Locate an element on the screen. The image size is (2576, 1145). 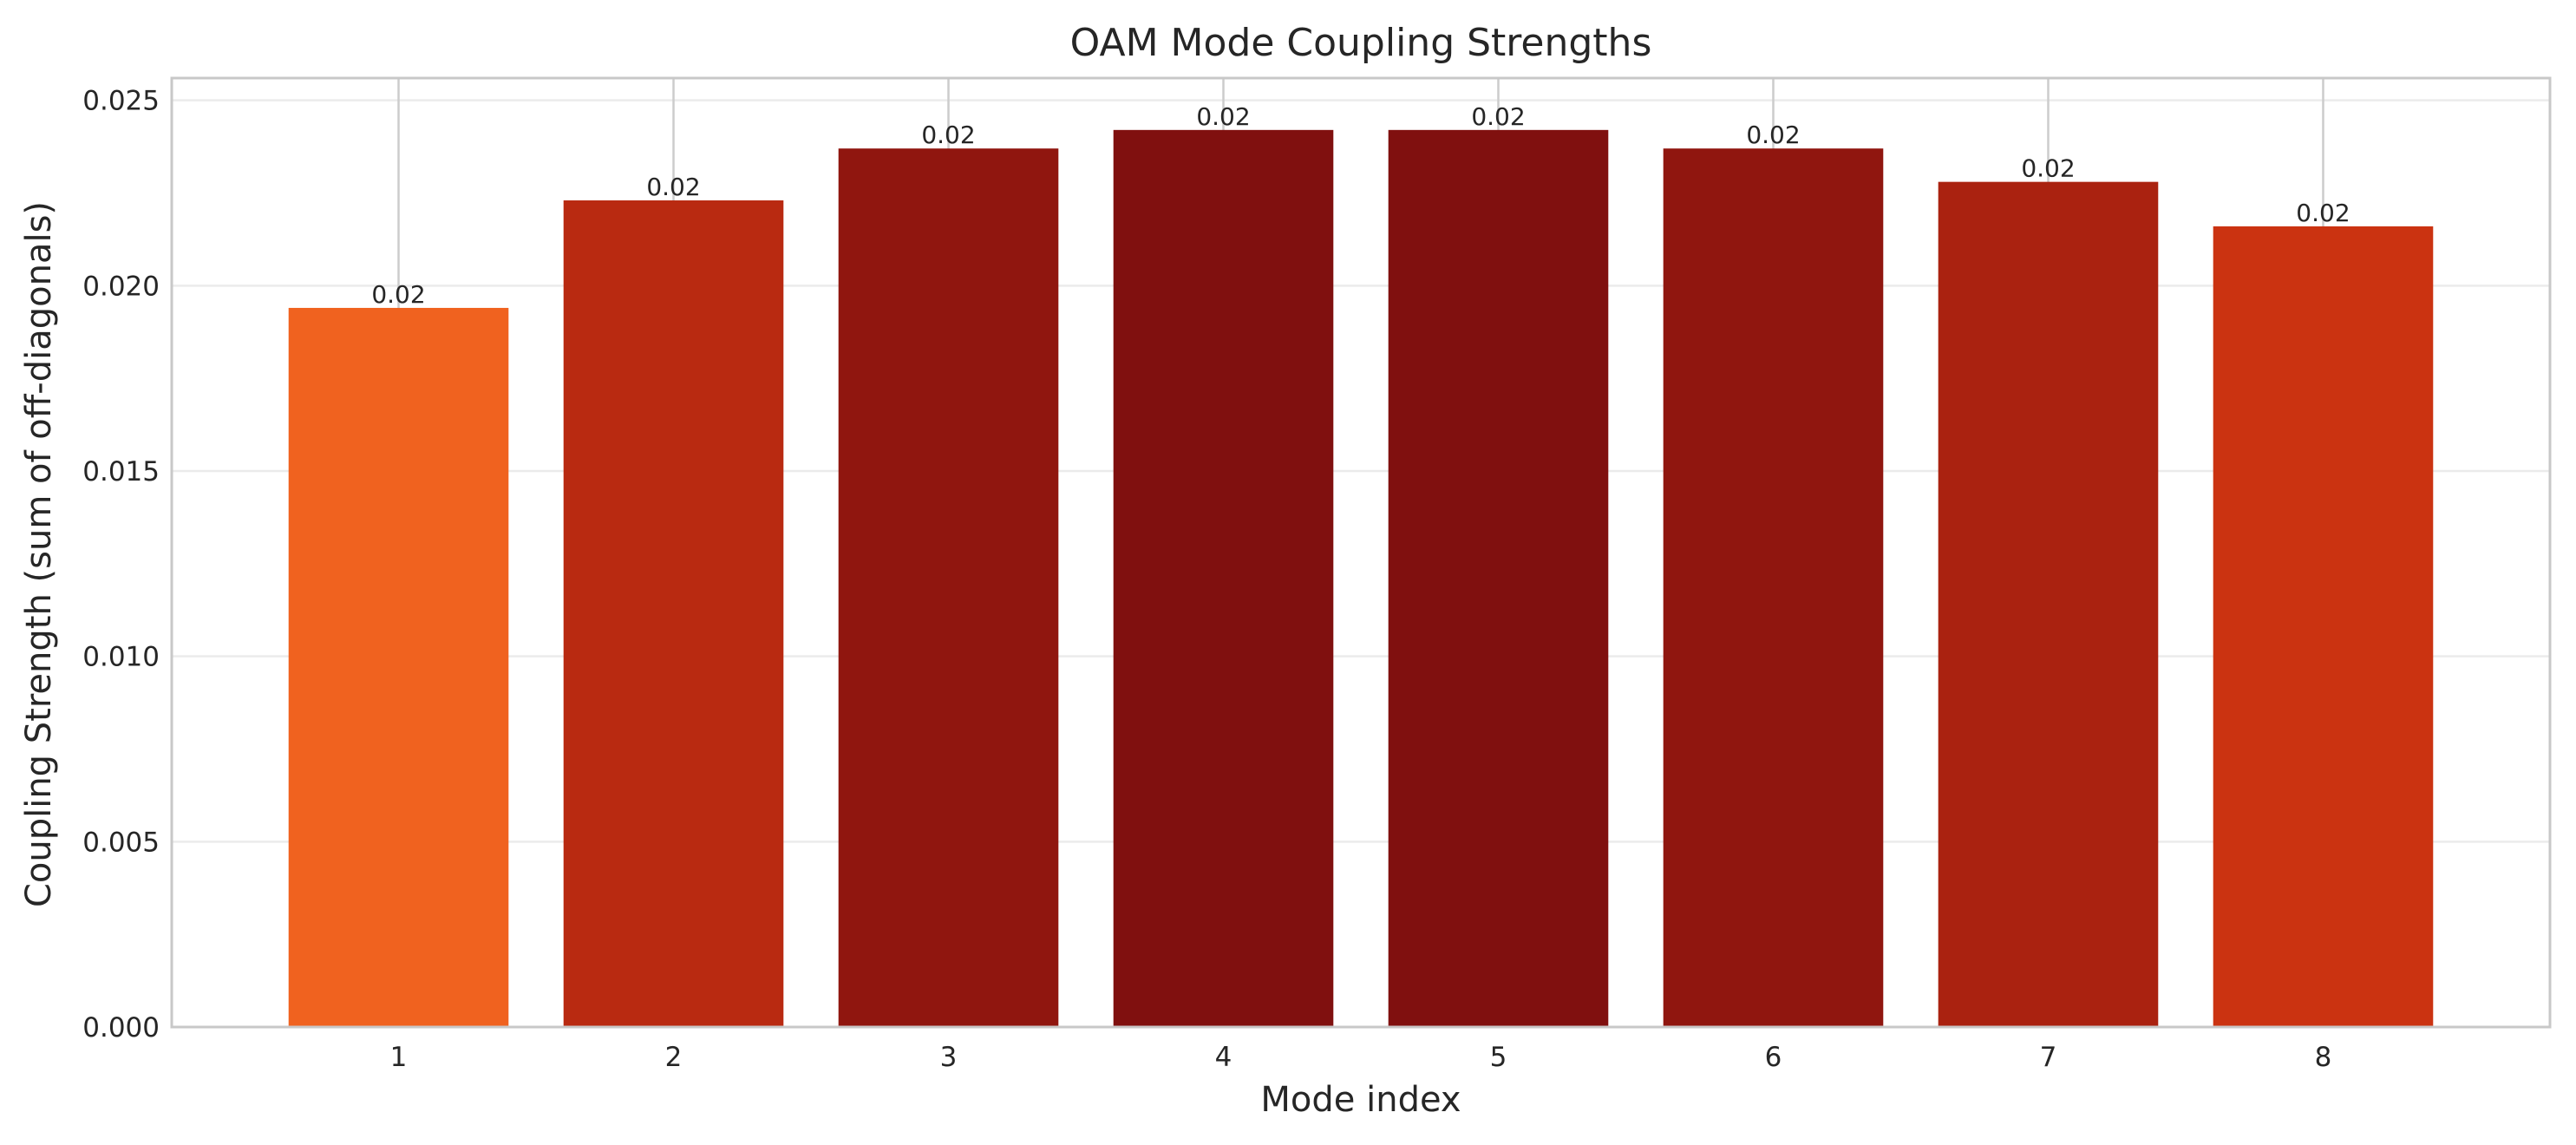
chart-title: OAM Mode Coupling Strengths is located at coordinates (1361, 43).